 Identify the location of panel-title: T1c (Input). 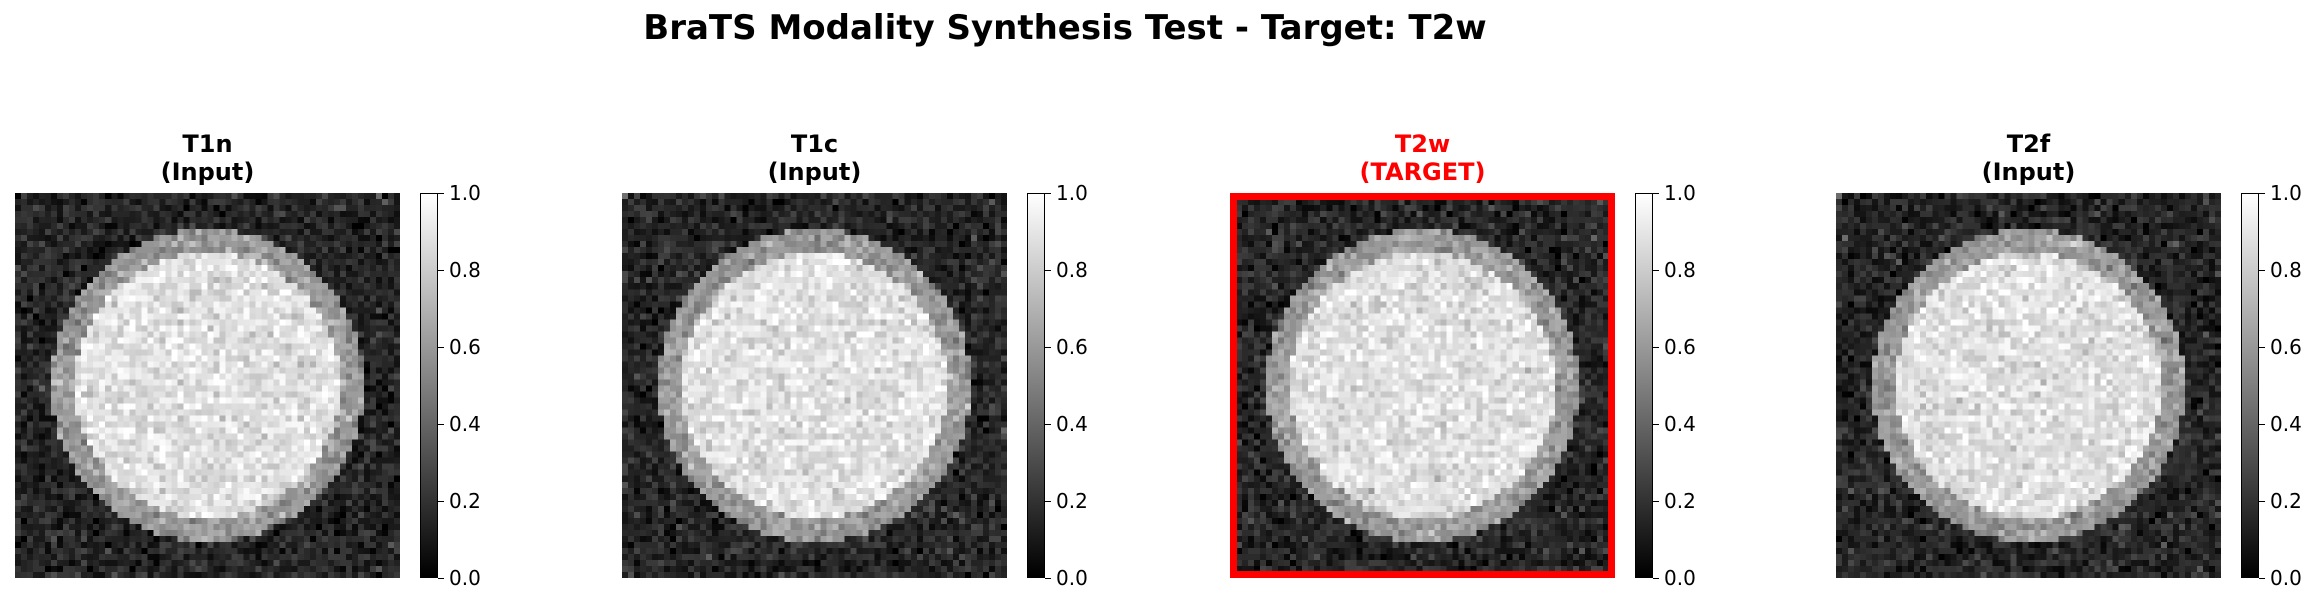
(814, 158).